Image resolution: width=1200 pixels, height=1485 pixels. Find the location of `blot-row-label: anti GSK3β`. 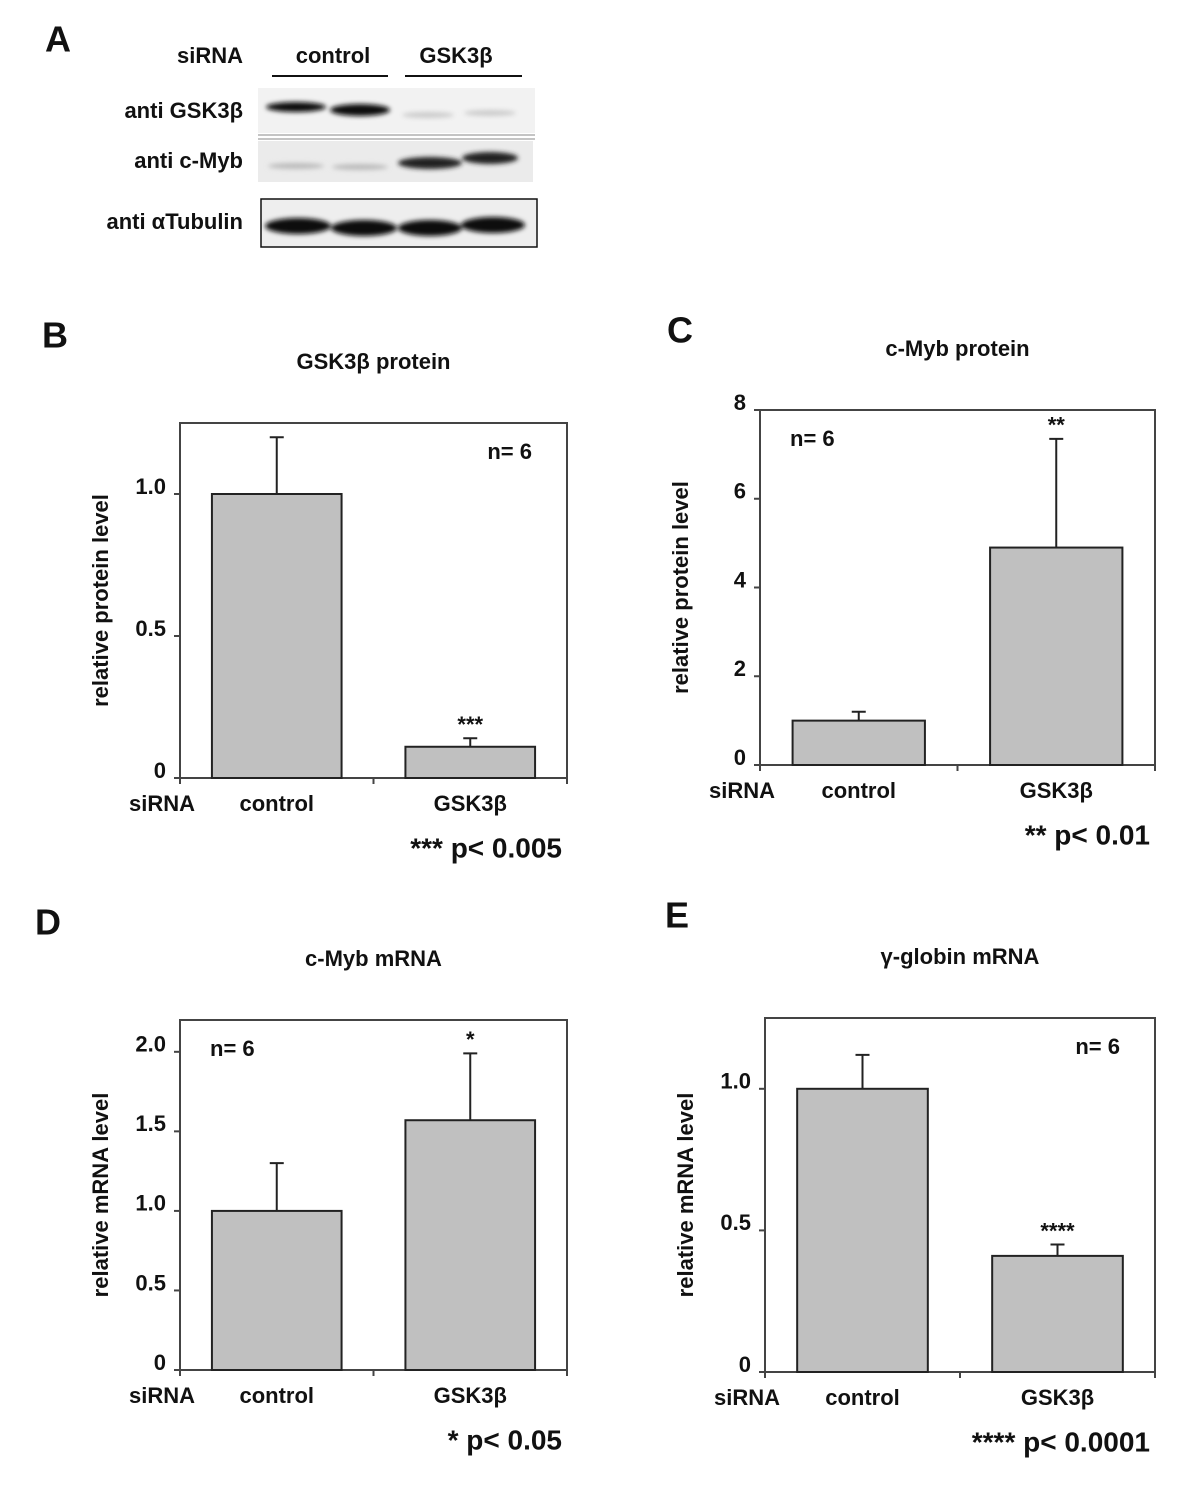

blot-row-label: anti GSK3β is located at coordinates (183, 110).